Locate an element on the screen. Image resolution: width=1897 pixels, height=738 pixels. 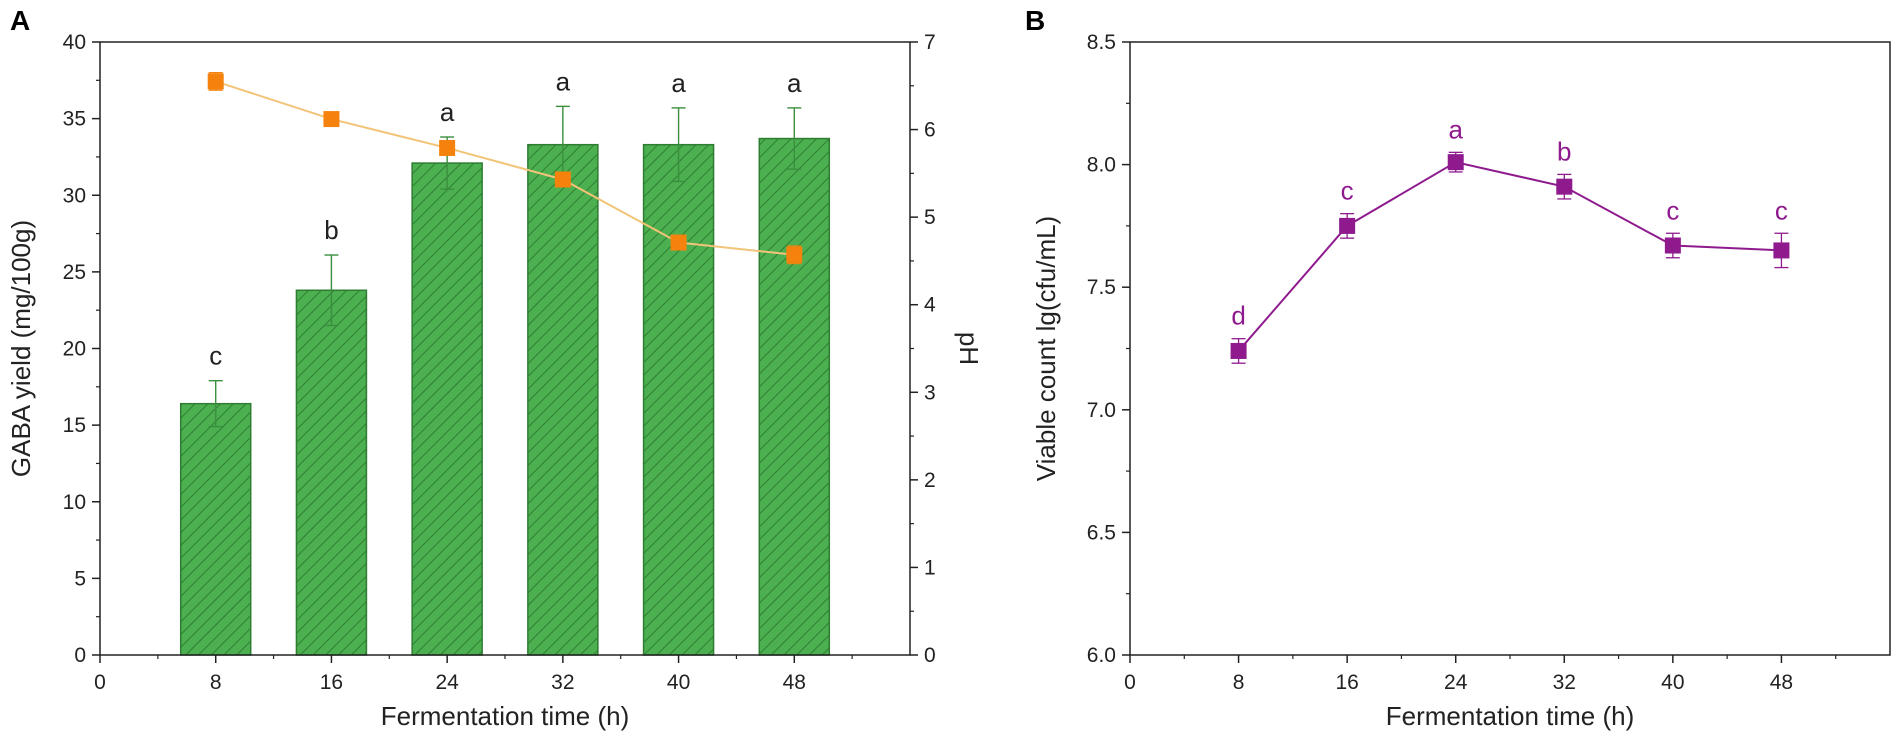
y-tick-label: 25 is located at coordinates (74, 272).